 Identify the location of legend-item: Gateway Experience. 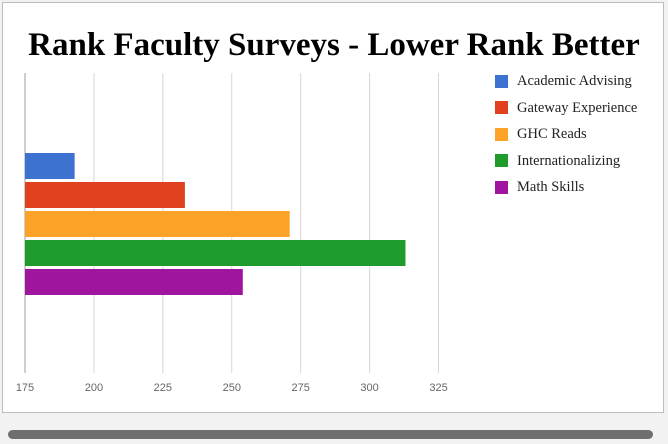
(566, 112).